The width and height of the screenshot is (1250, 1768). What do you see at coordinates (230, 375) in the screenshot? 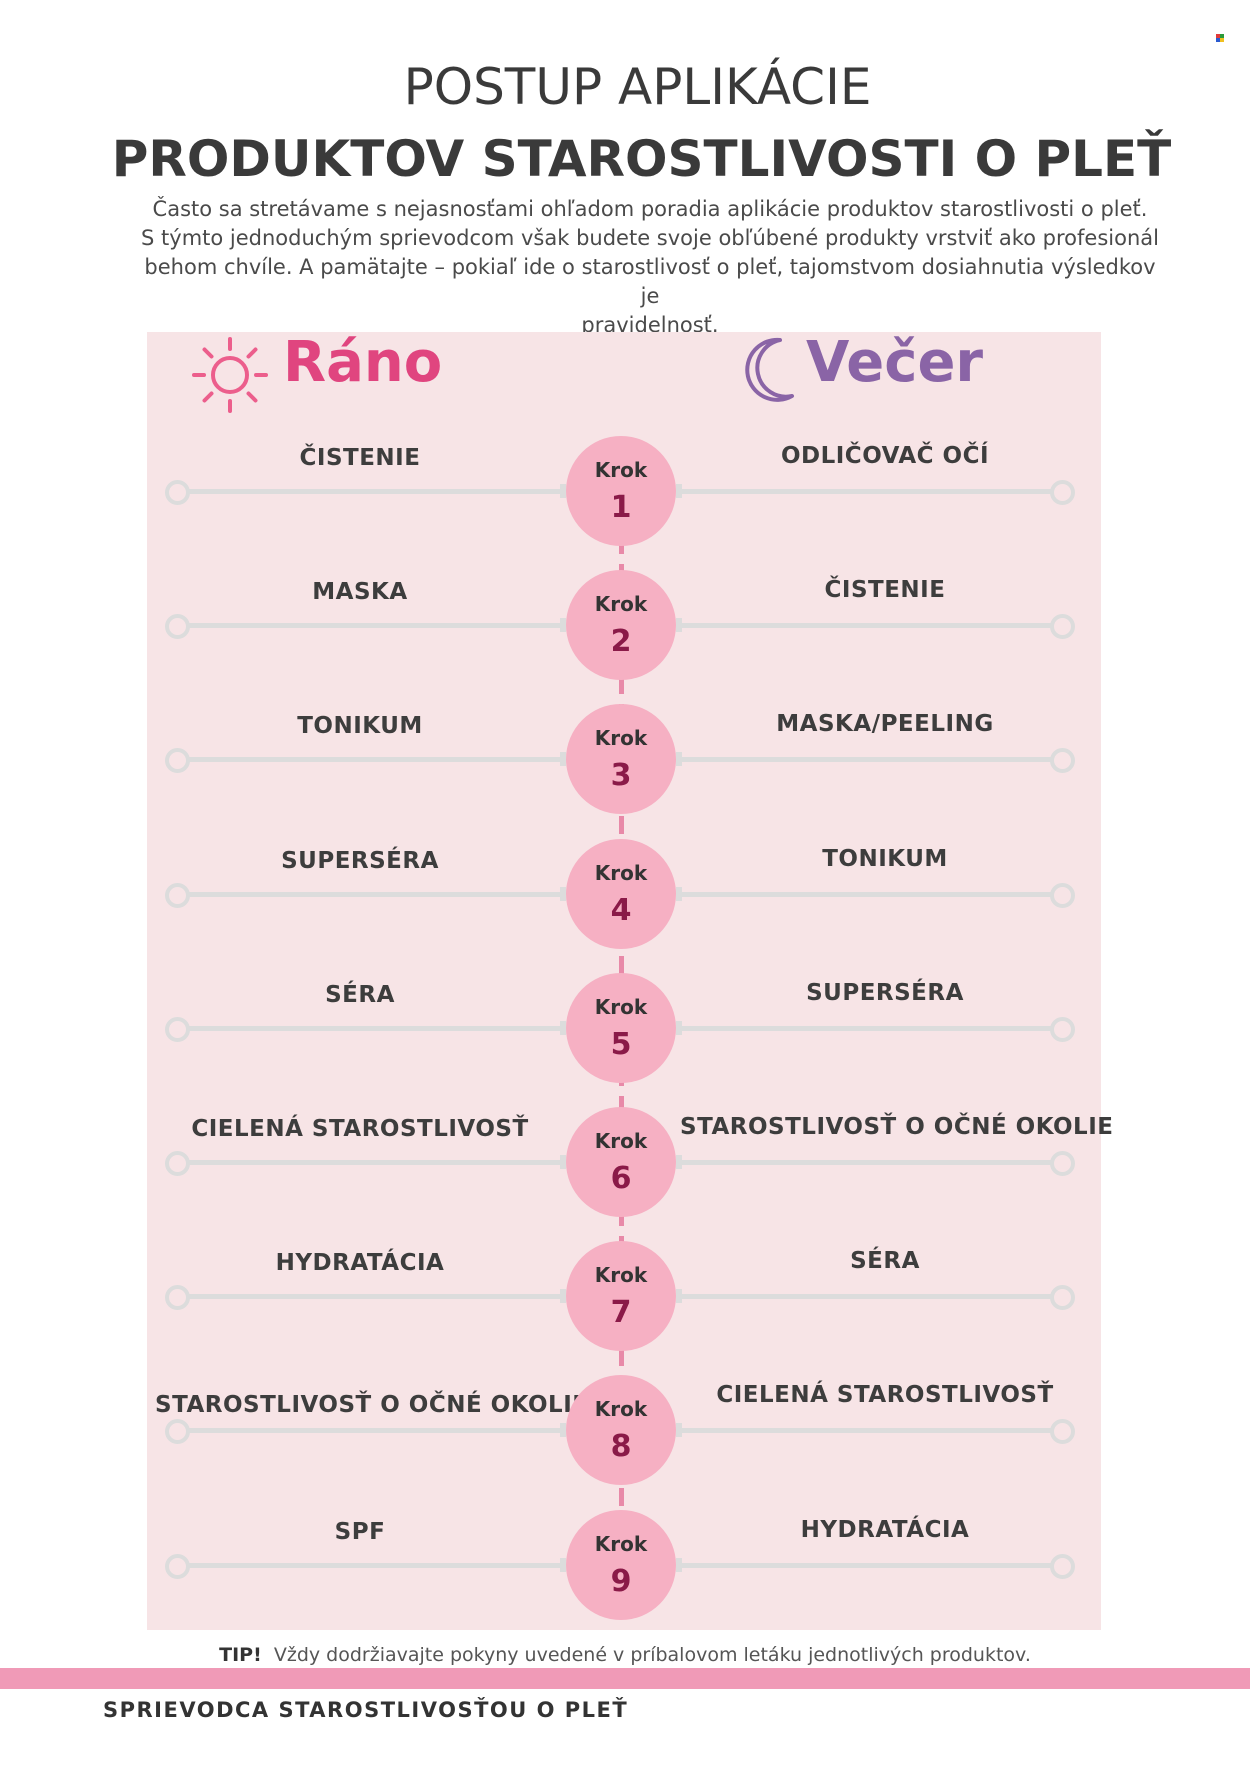
I see `sun-icon` at bounding box center [230, 375].